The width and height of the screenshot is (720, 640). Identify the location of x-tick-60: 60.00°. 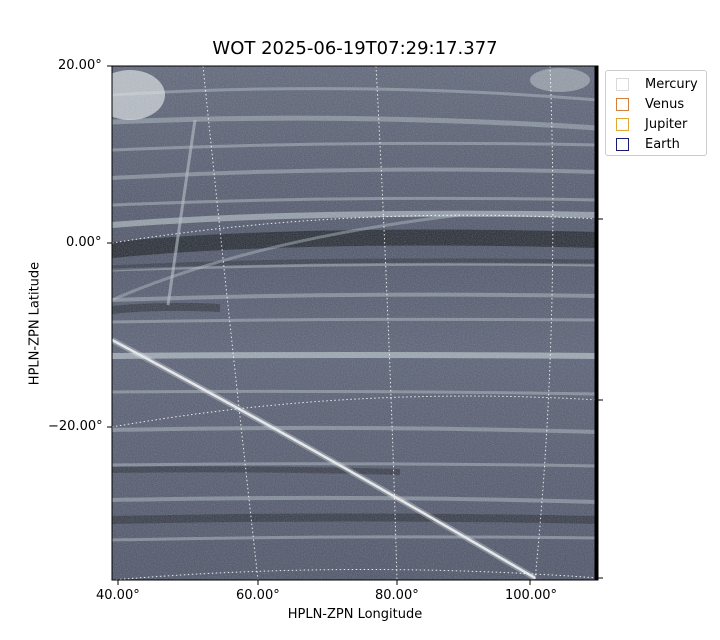
(258, 595).